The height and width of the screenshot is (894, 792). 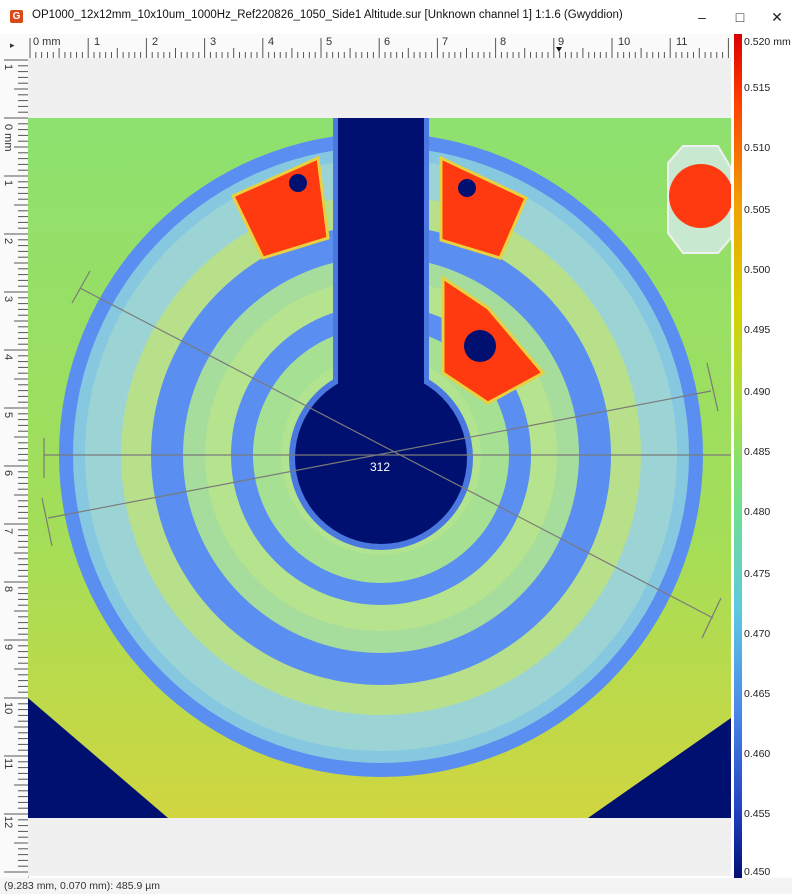 I want to click on minimize-button: –, so click(x=702, y=17).